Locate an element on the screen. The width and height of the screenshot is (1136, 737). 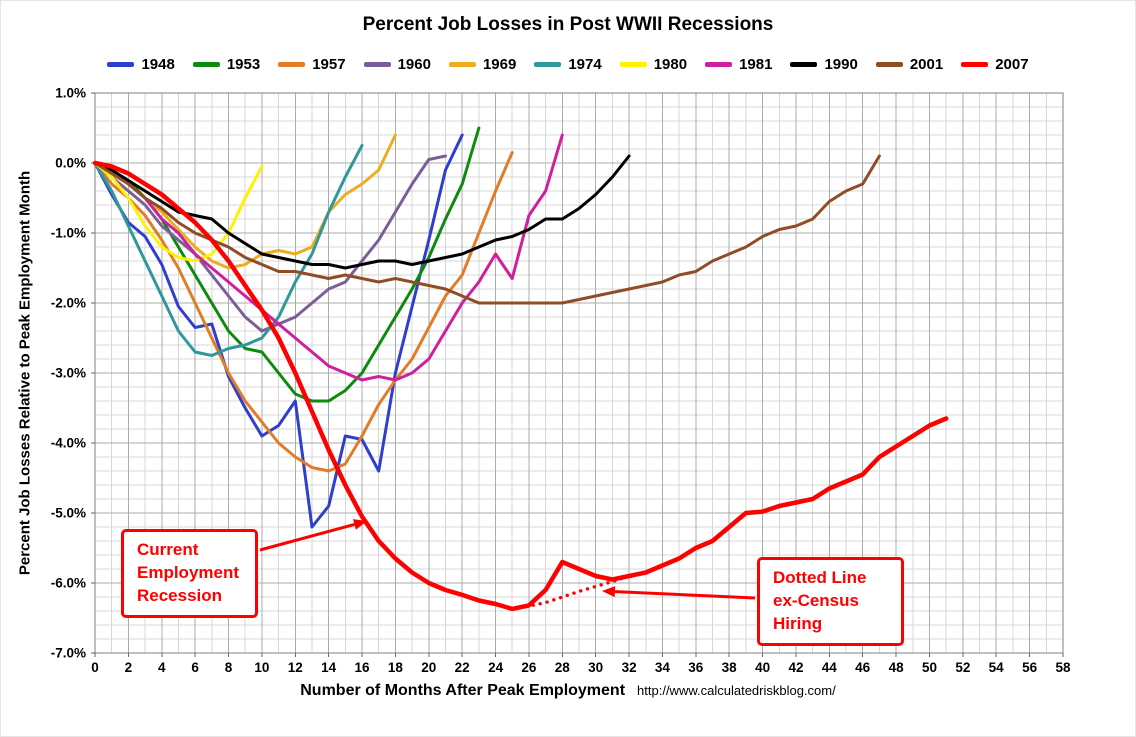
legend-item: 1969 is located at coordinates (482, 64).